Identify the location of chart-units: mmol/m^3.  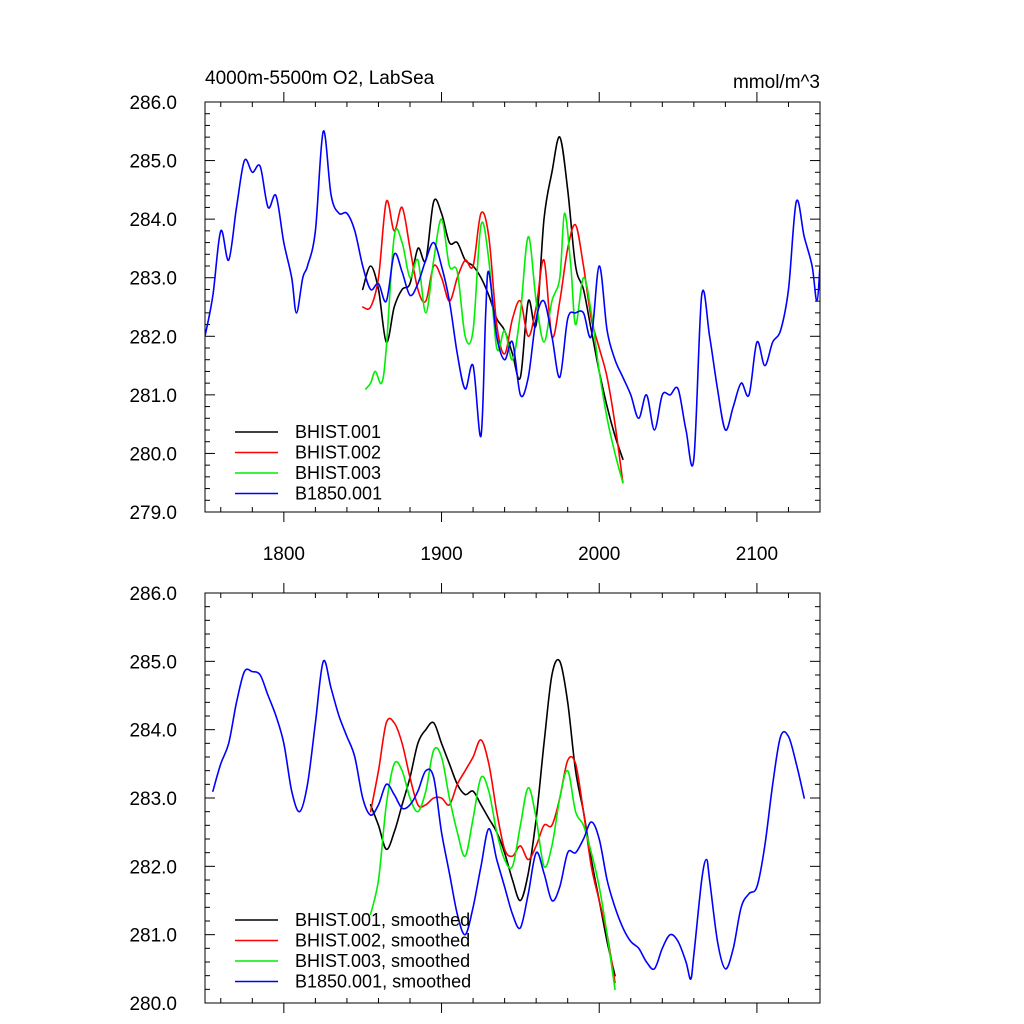
(776, 82).